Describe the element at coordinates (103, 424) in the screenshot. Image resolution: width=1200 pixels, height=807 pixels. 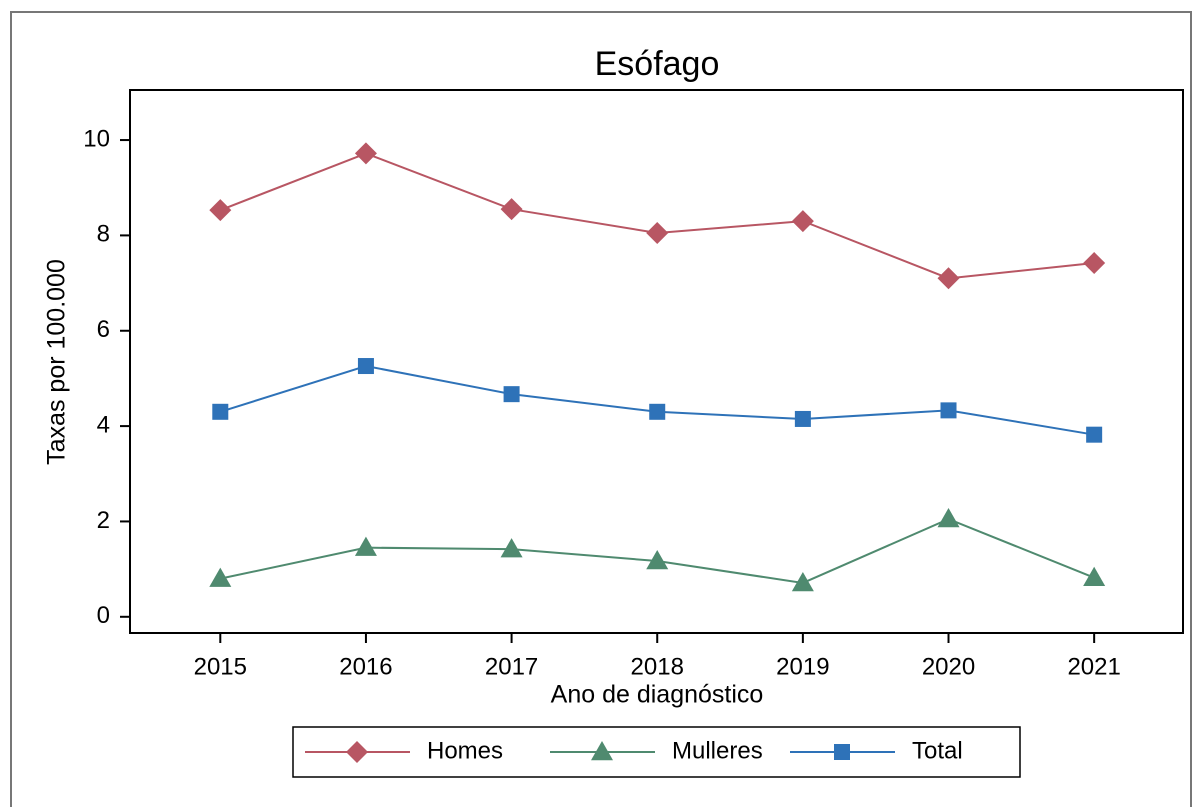
I see `y-tick-label: 4` at that location.